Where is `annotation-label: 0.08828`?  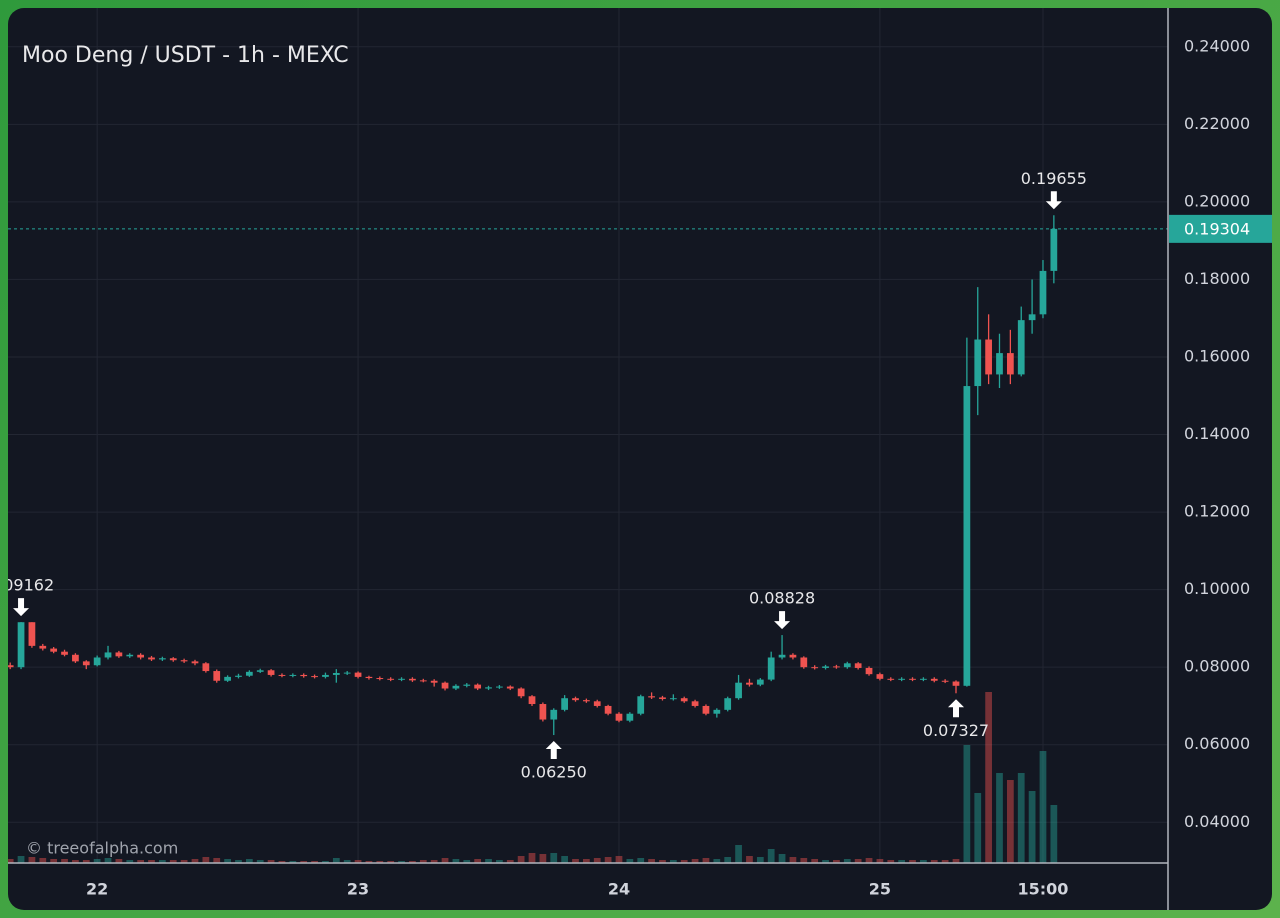 annotation-label: 0.08828 is located at coordinates (782, 598).